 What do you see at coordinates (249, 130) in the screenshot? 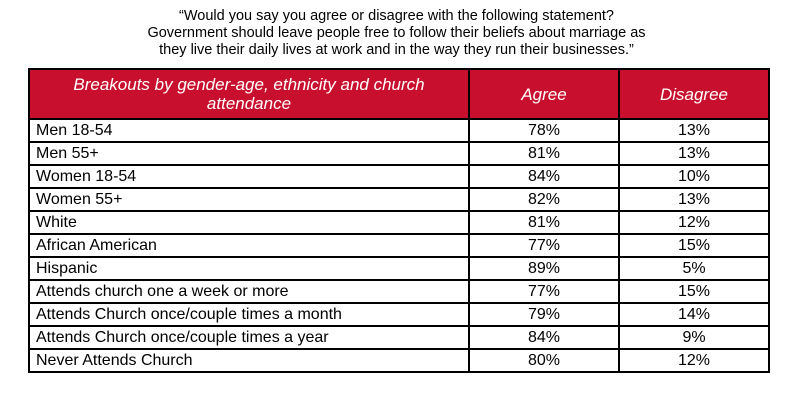
I see `row-label: Men 18-54` at bounding box center [249, 130].